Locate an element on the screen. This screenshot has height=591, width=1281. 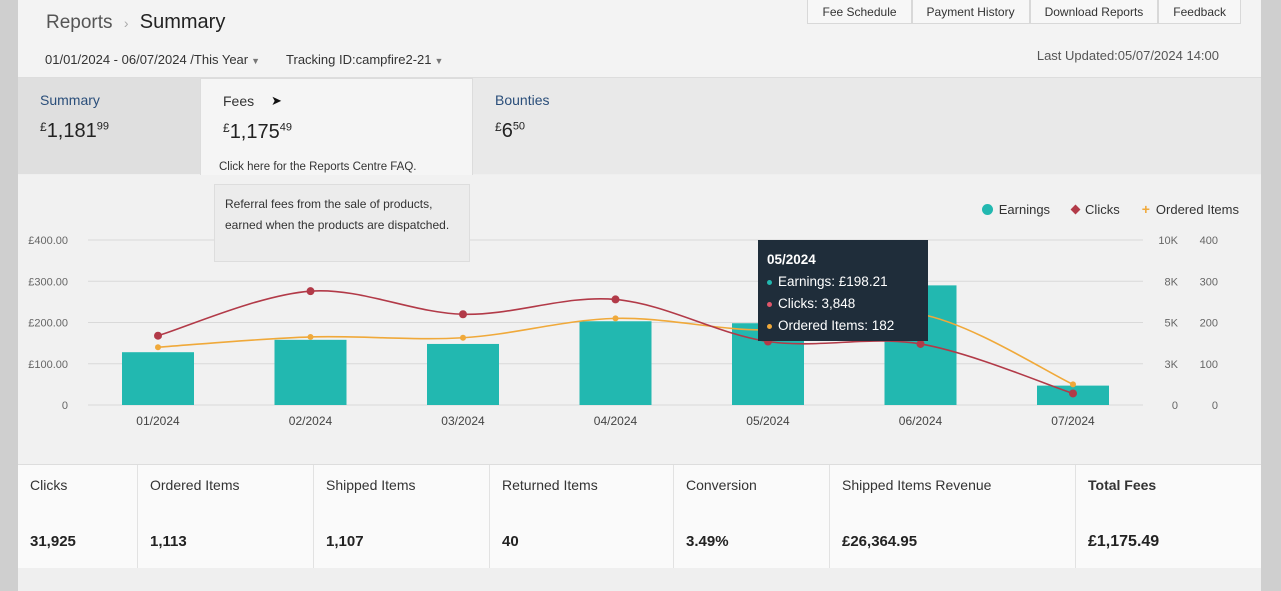
last-updated: Last Updated:05/07/2024 14:00 is located at coordinates (1127, 55).